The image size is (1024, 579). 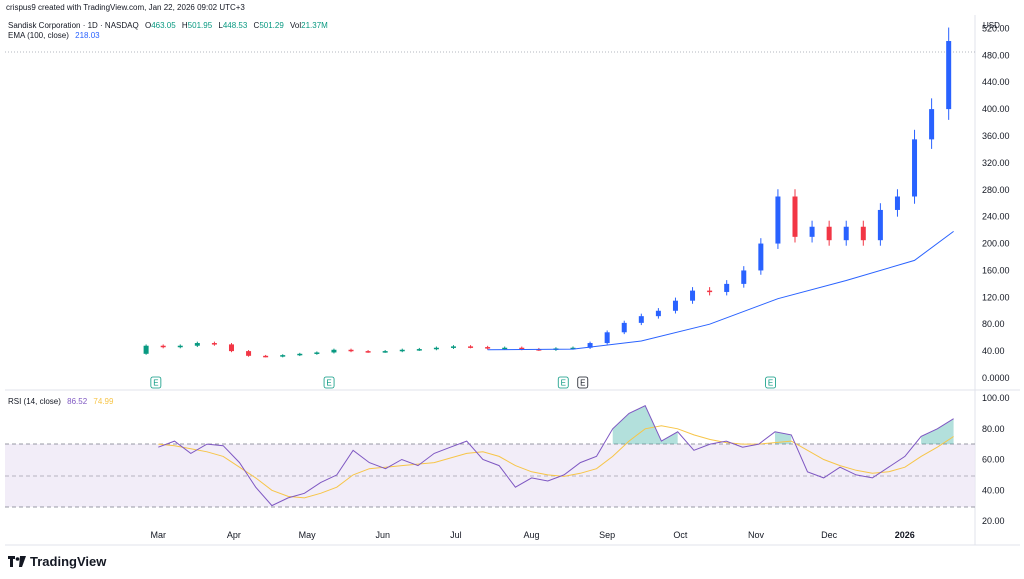 I want to click on time-tick-label: Aug, so click(x=532, y=535).